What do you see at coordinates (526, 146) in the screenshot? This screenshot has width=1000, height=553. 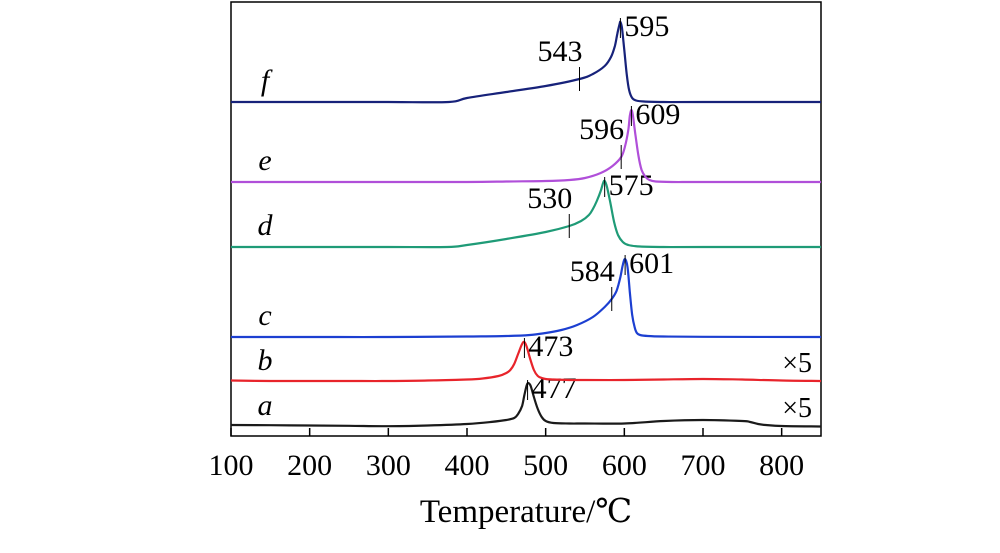 I see `series-line-e` at bounding box center [526, 146].